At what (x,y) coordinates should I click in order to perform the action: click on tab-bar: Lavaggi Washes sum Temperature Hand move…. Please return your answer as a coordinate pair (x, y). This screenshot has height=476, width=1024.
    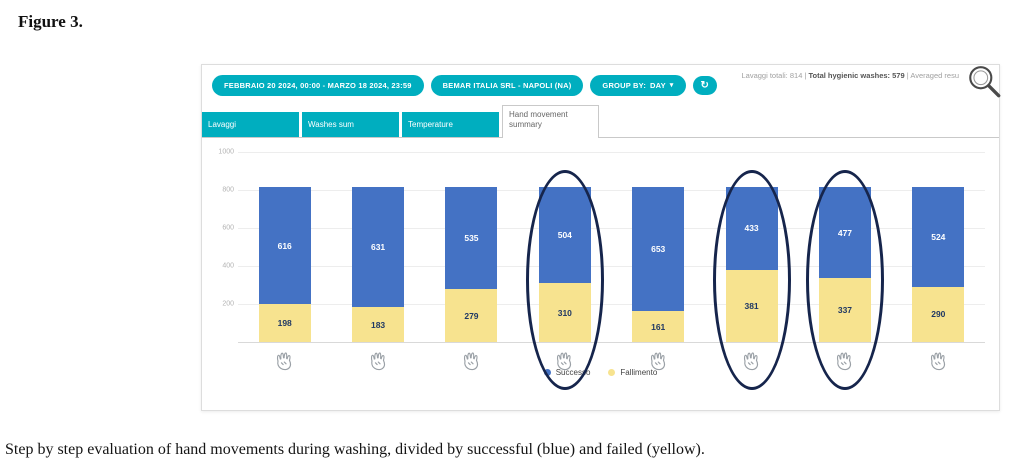
    Looking at the image, I should click on (600, 121).